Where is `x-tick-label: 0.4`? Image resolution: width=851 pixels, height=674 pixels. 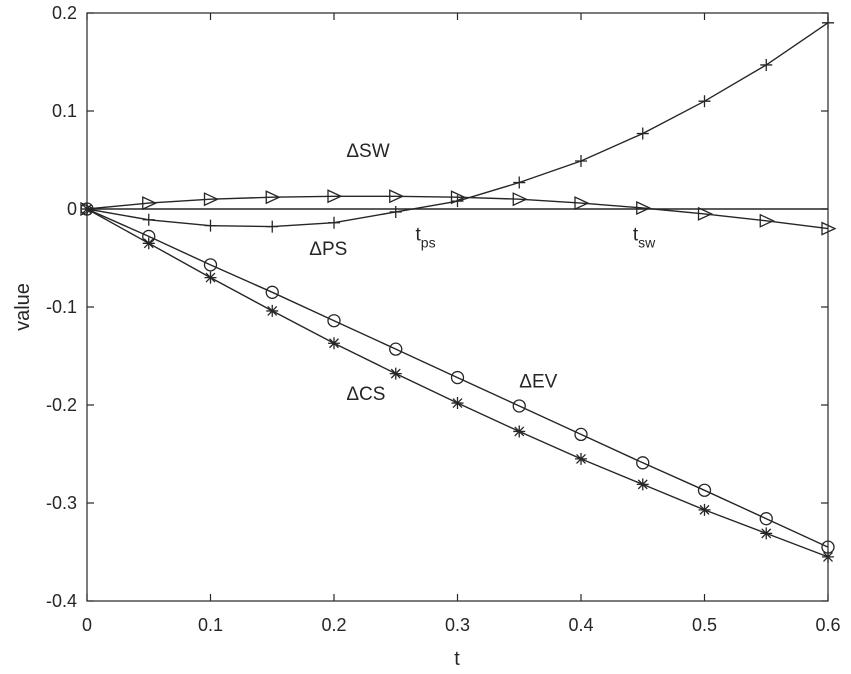
x-tick-label: 0.4 is located at coordinates (580, 625).